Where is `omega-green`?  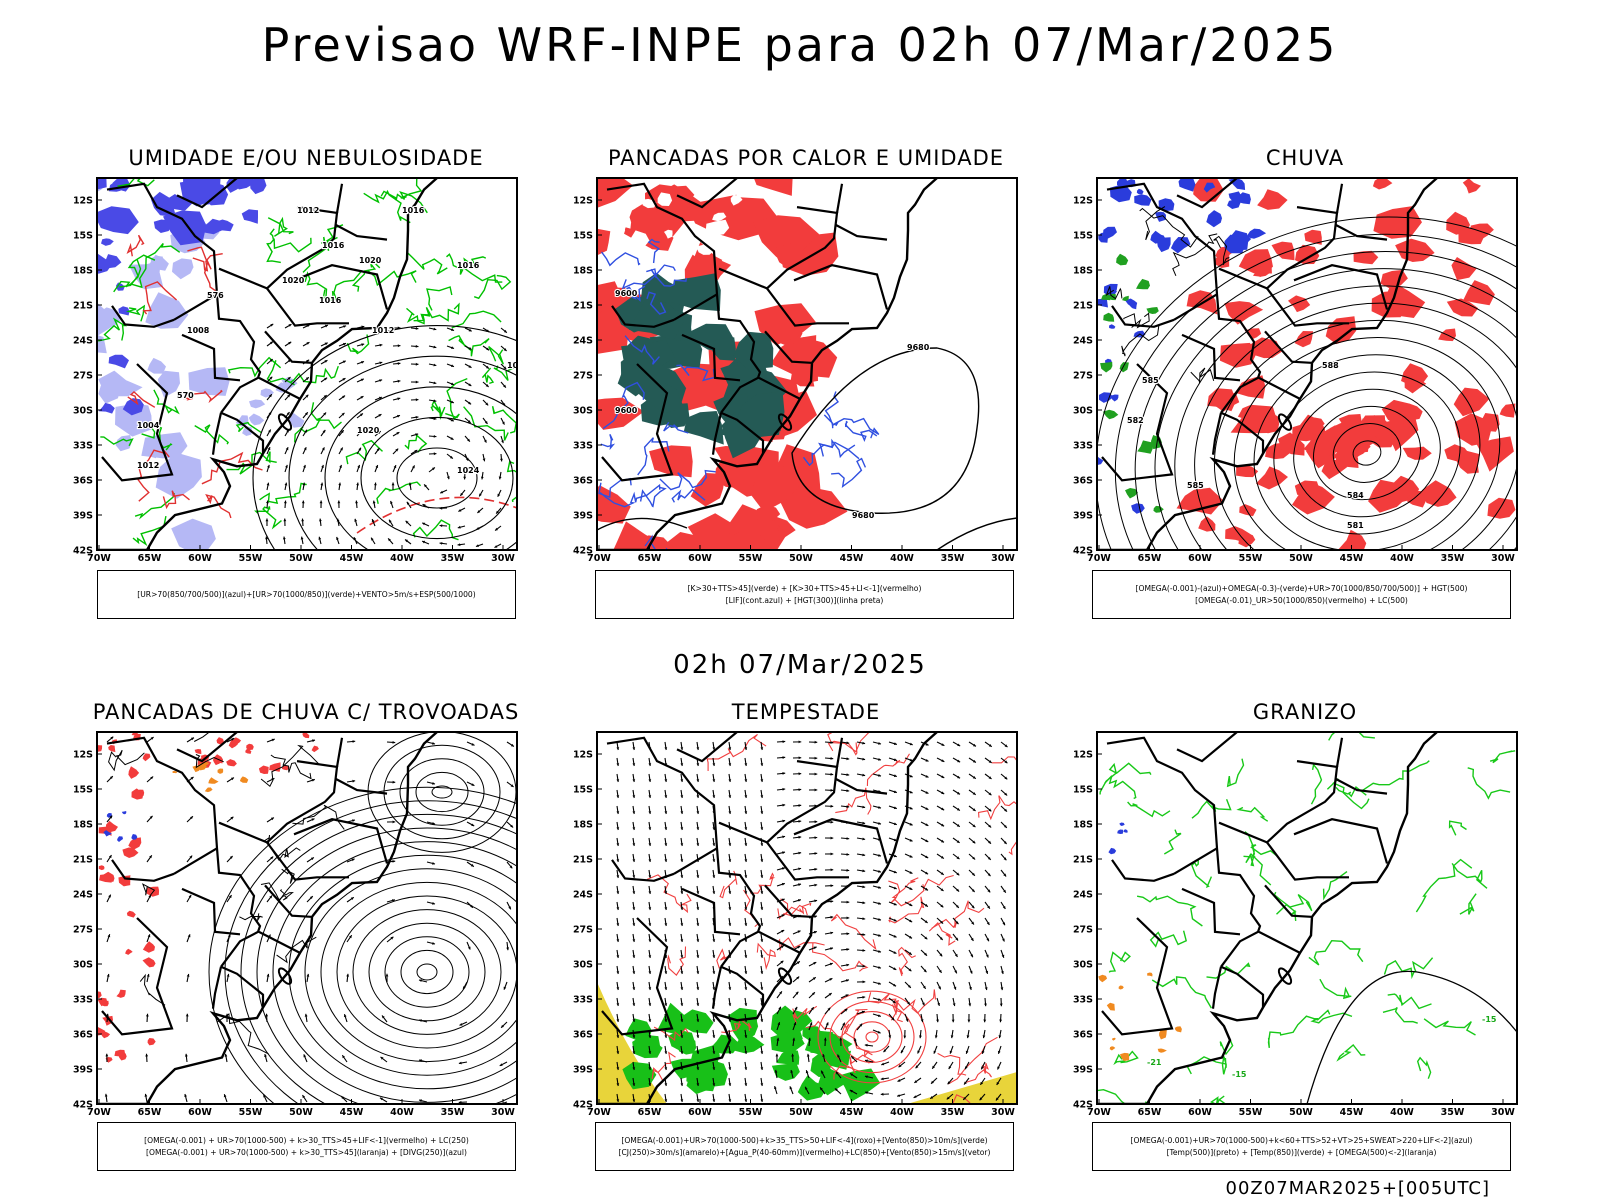
omega-green is located at coordinates (1109, 317).